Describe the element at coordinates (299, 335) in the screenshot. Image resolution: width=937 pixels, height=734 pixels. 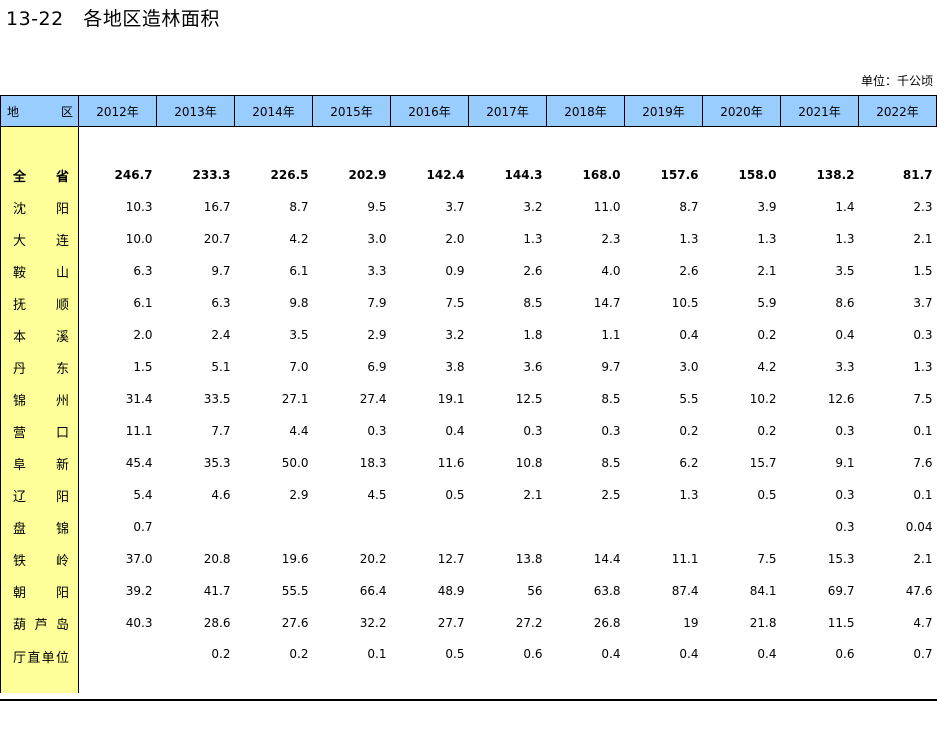
I see `value-cell: 3.5` at that location.